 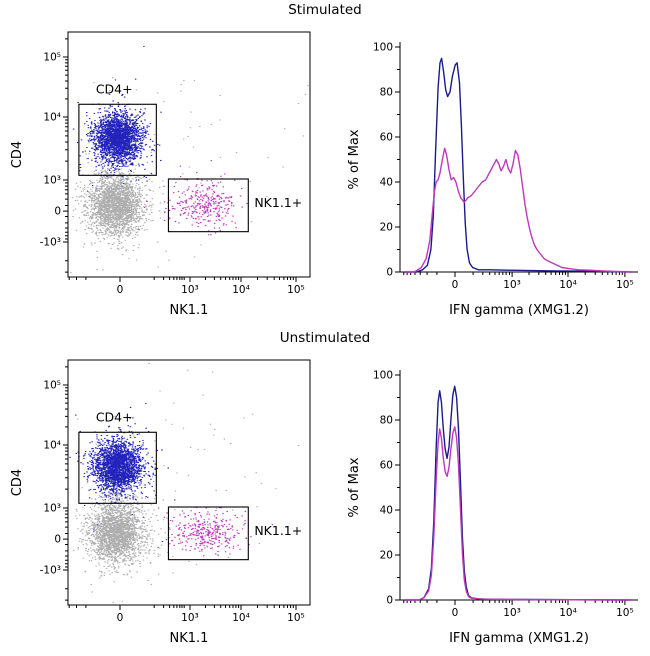 What do you see at coordinates (325, 338) in the screenshot?
I see `row-title-unstimulated: Unstimulated` at bounding box center [325, 338].